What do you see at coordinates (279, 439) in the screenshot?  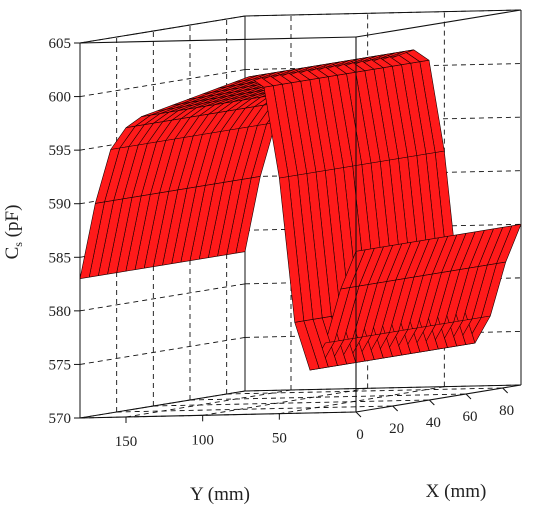 I see `y-tick-label: 50` at bounding box center [279, 439].